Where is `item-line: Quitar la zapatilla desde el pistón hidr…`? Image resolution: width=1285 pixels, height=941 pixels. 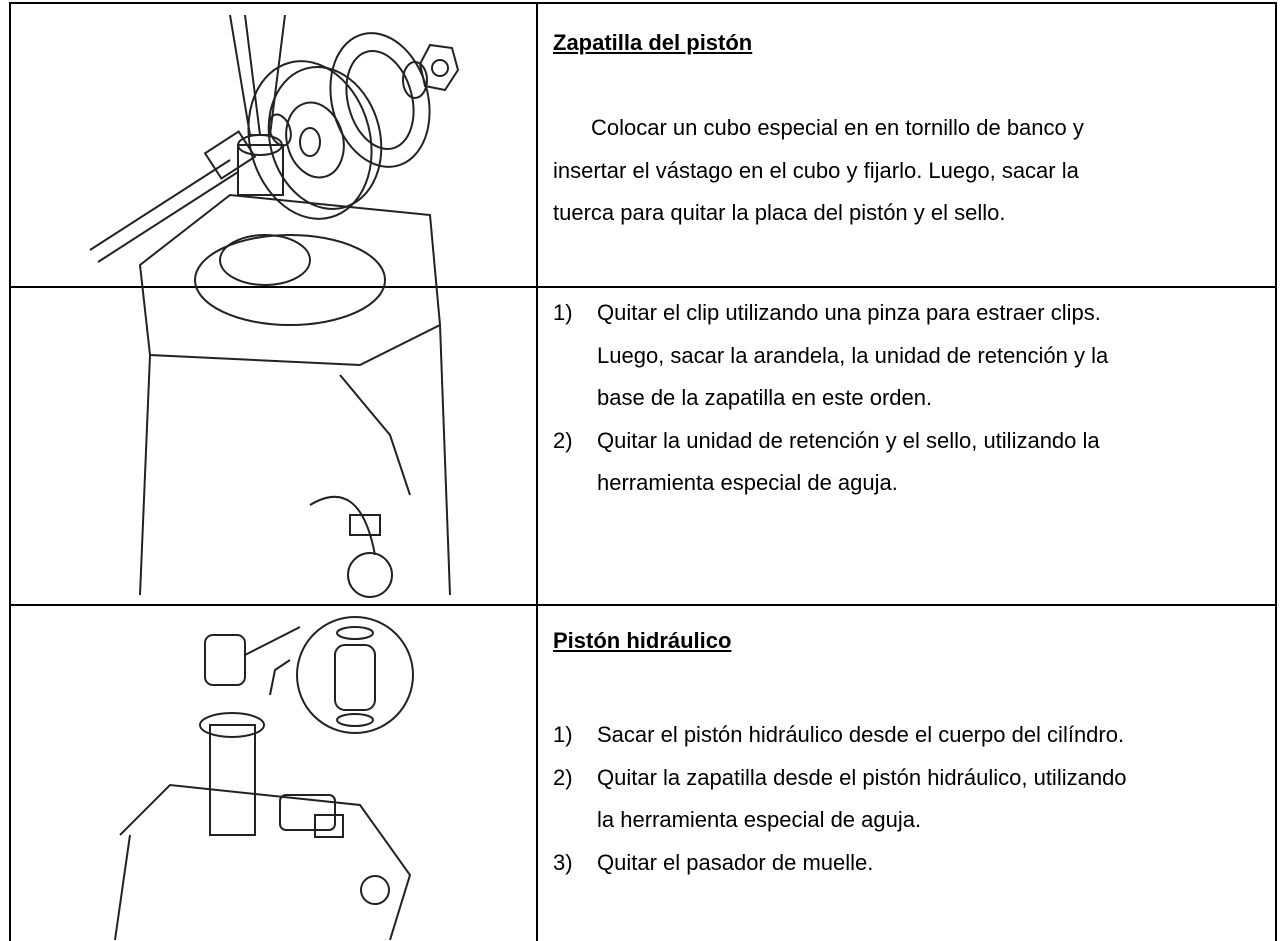
item-line: Quitar la zapatilla desde el pistón hidr… is located at coordinates (862, 777).